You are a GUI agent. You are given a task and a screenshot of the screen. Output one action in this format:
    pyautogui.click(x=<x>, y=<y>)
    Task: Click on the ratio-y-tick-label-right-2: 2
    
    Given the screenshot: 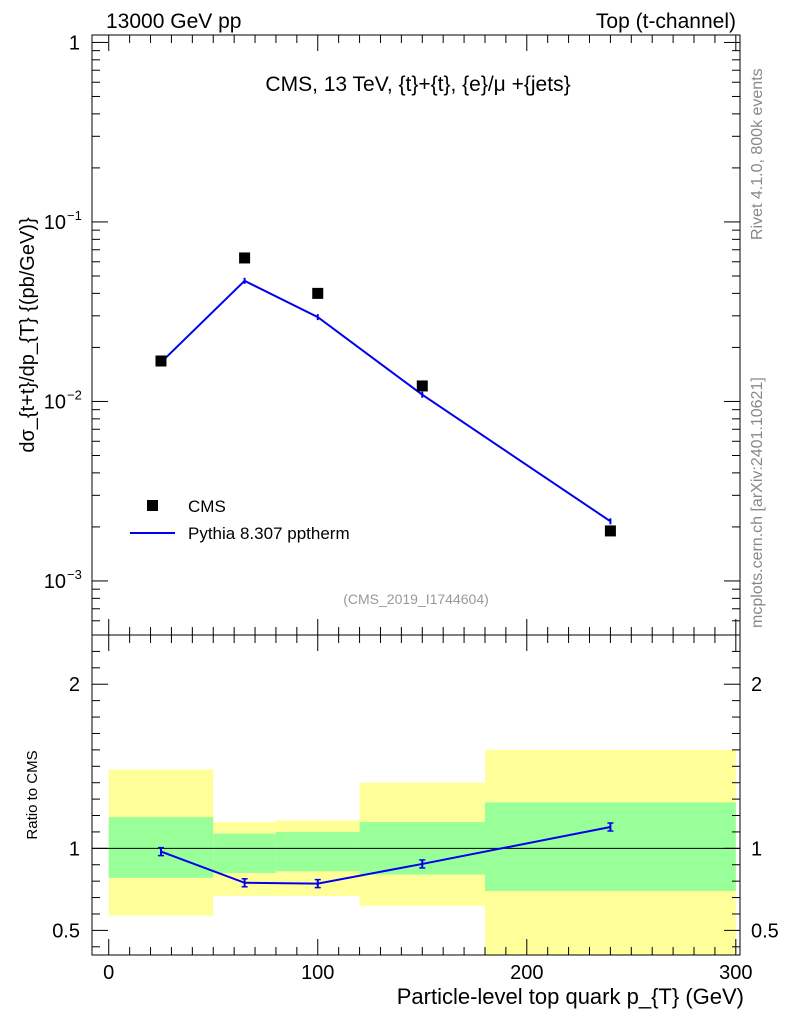 What is the action you would take?
    pyautogui.click(x=756, y=685)
    